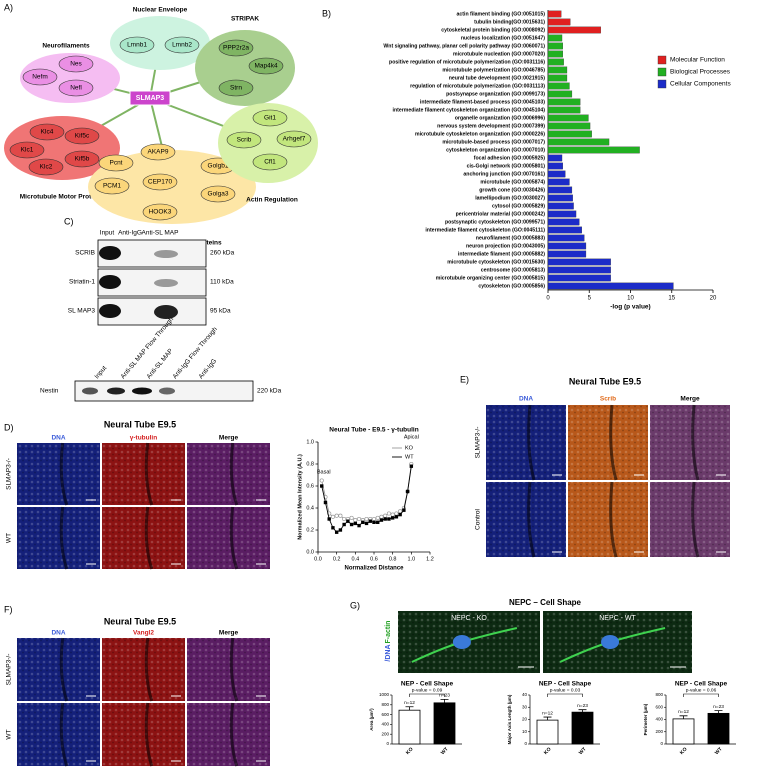  What do you see at coordinates (158, 152) in the screenshot?
I see `gene-label: AKAP9` at bounding box center [158, 152].